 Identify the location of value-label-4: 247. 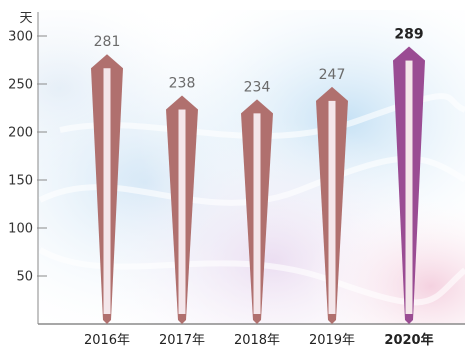
(332, 75).